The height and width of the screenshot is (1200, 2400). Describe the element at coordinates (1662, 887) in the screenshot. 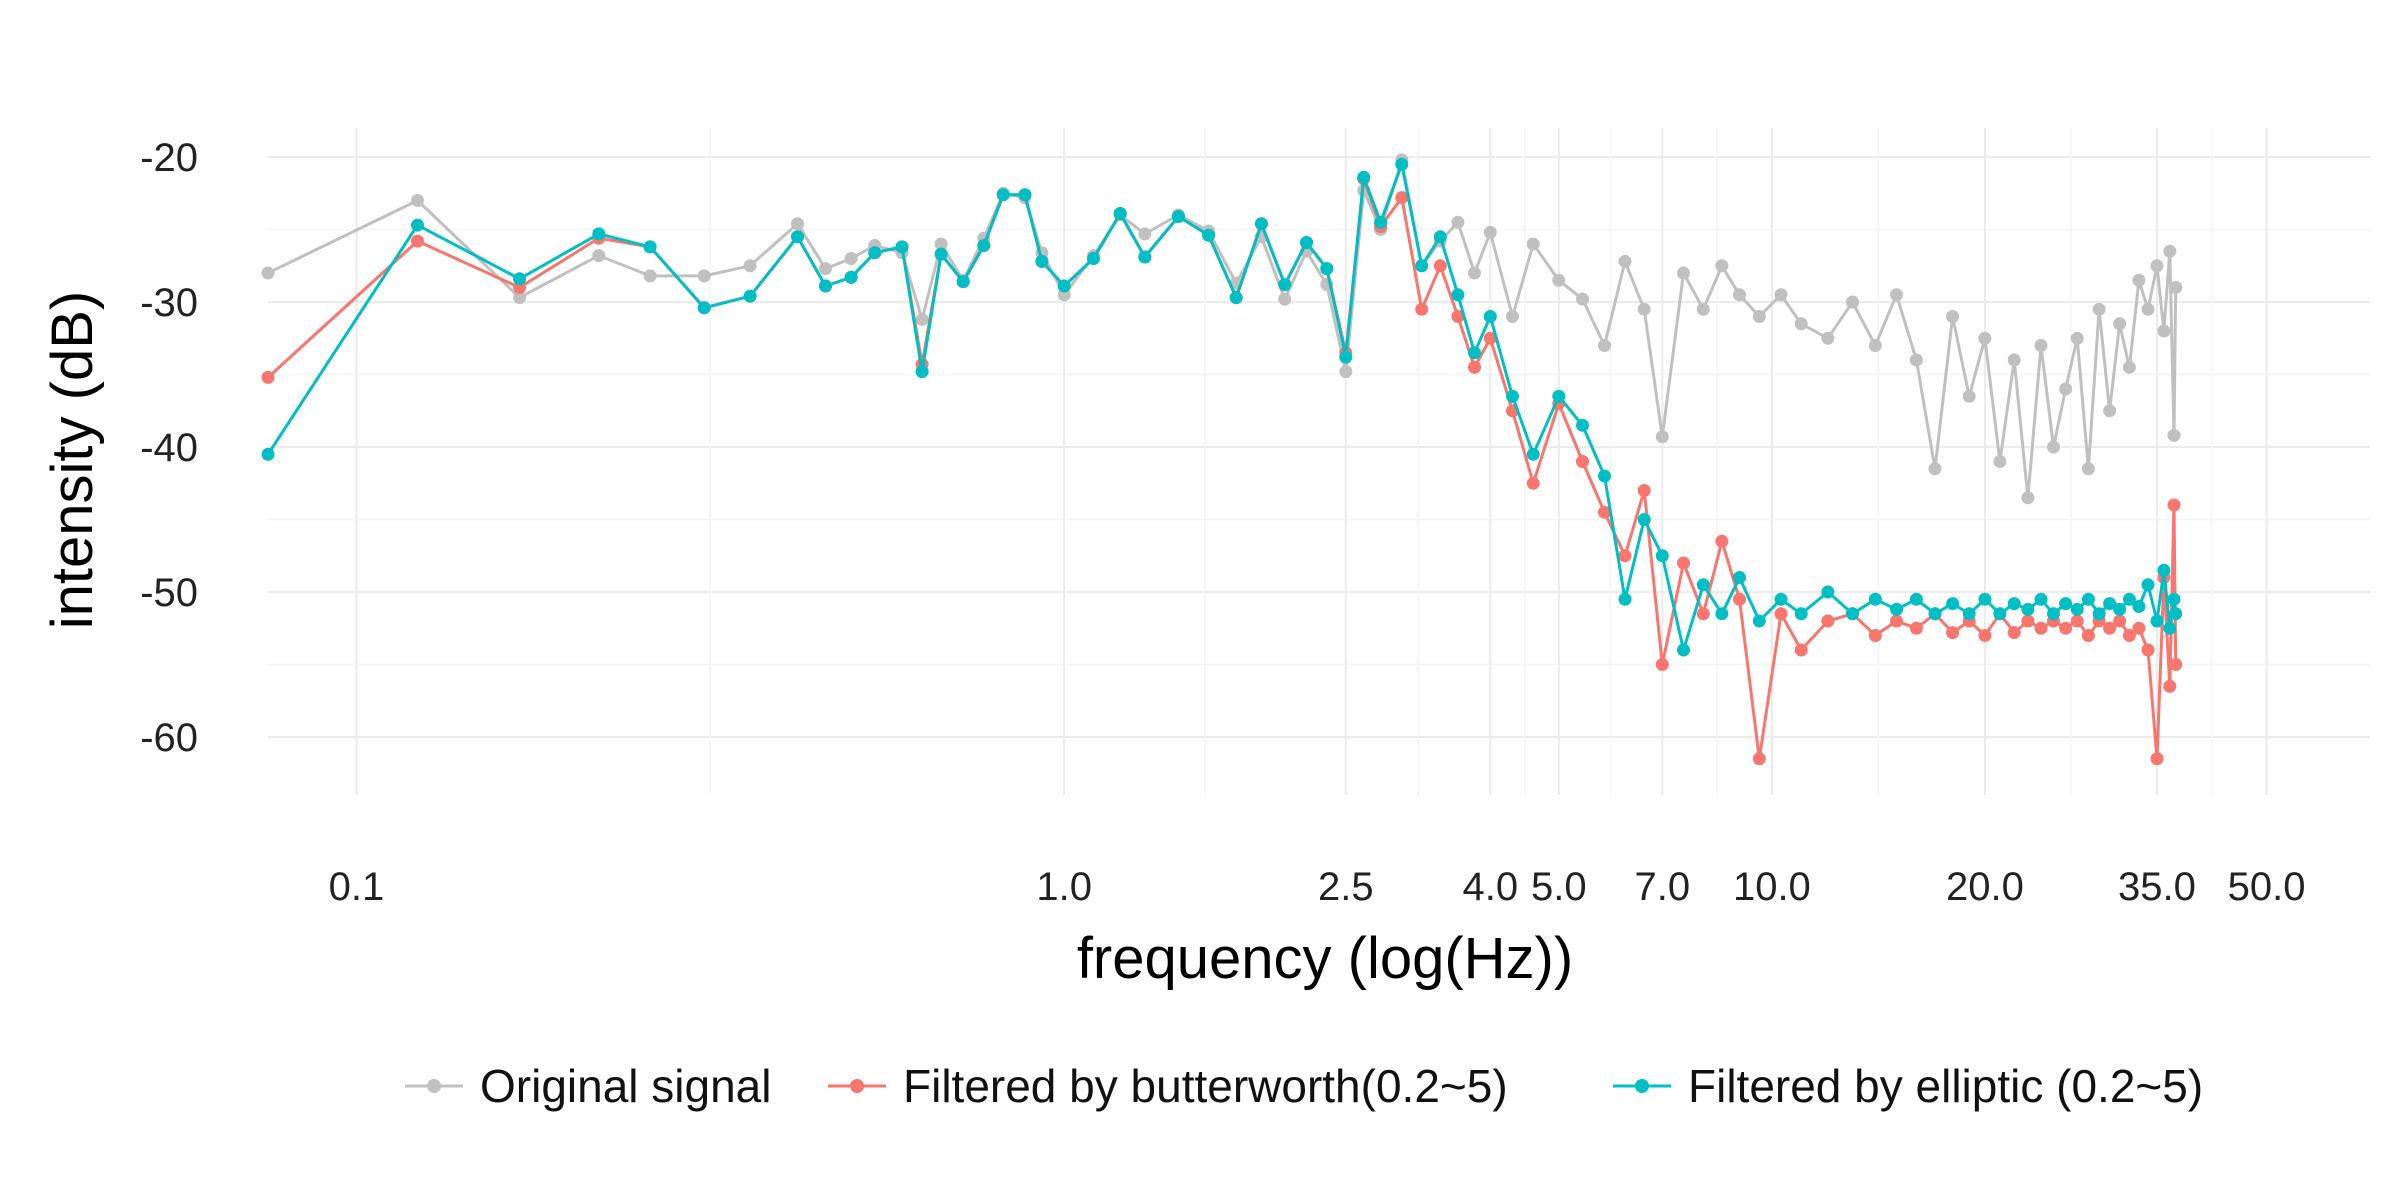

I see `x-tick-label: 7.0` at that location.